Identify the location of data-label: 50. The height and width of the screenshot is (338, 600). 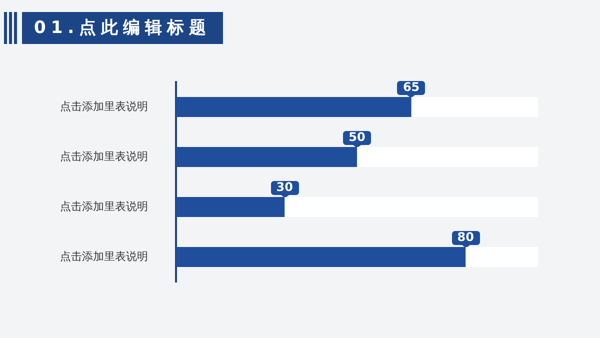
(357, 137).